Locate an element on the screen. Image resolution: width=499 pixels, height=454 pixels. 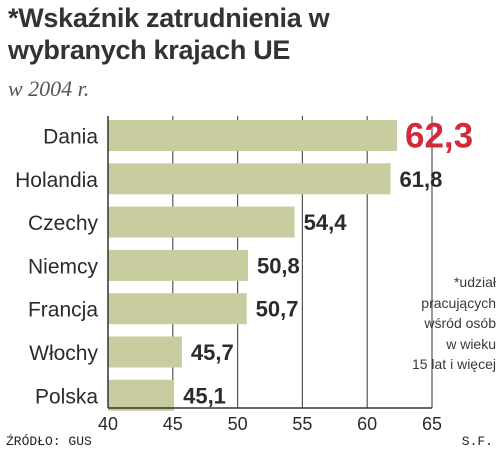
value-label: 50,8 is located at coordinates (278, 265).